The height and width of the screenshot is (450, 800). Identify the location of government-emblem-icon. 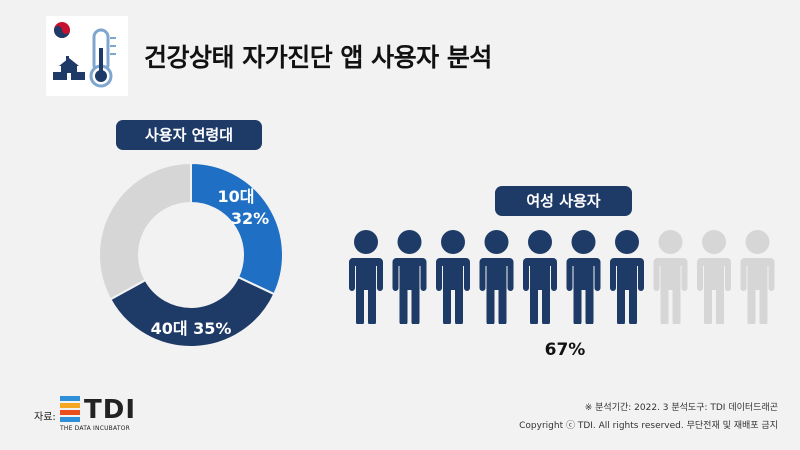
(62, 30).